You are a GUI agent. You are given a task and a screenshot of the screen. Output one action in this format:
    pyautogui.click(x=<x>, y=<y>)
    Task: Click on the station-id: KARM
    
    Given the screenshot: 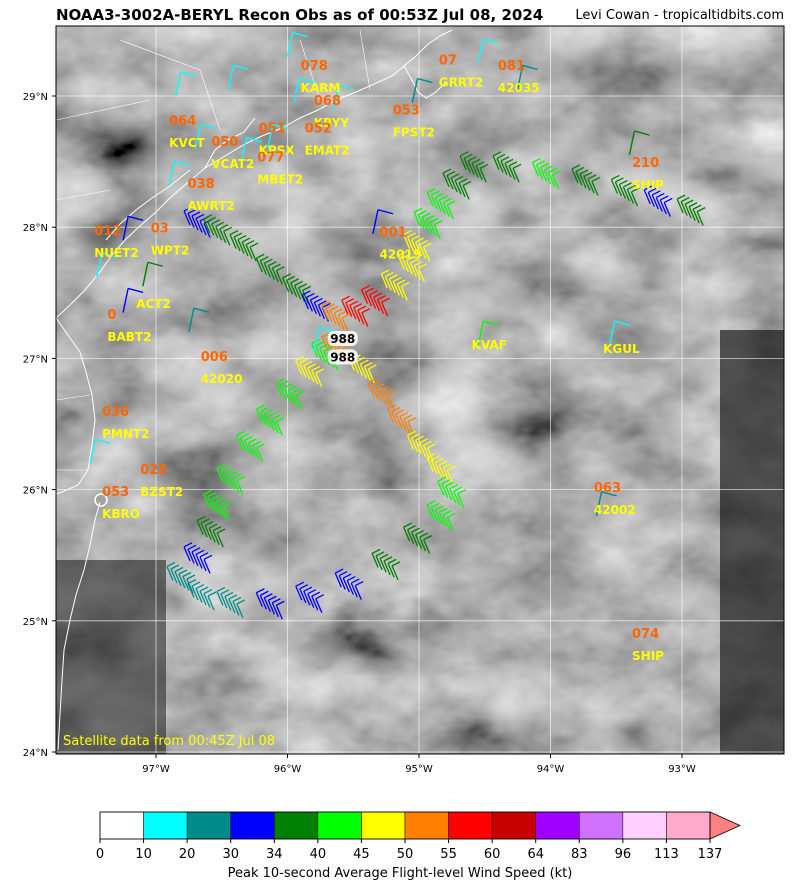 What is the action you would take?
    pyautogui.click(x=321, y=88)
    